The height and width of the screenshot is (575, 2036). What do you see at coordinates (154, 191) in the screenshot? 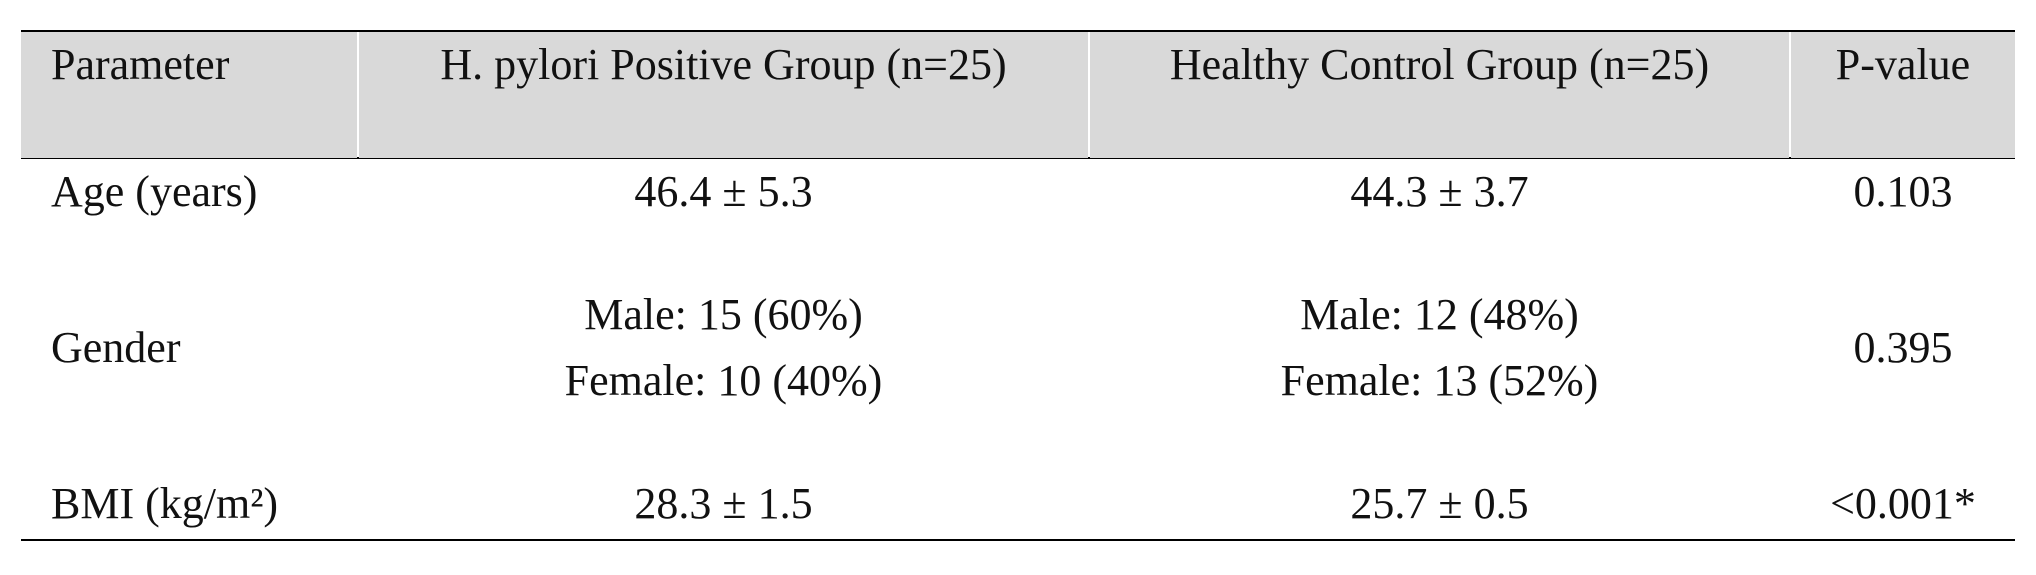
I see `cell-text: Age (years)` at bounding box center [154, 191].